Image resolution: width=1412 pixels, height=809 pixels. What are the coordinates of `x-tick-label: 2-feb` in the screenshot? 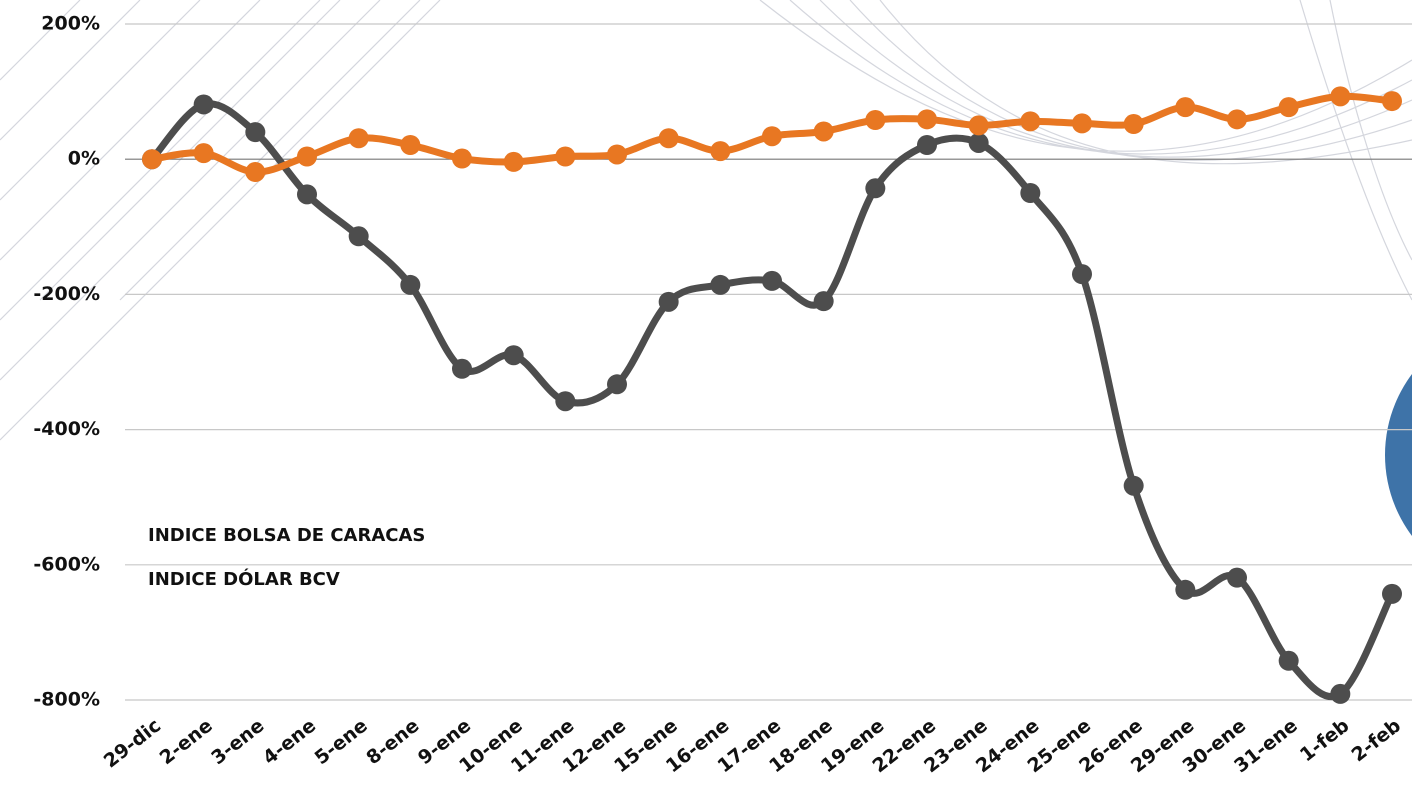 It's located at (1377, 741).